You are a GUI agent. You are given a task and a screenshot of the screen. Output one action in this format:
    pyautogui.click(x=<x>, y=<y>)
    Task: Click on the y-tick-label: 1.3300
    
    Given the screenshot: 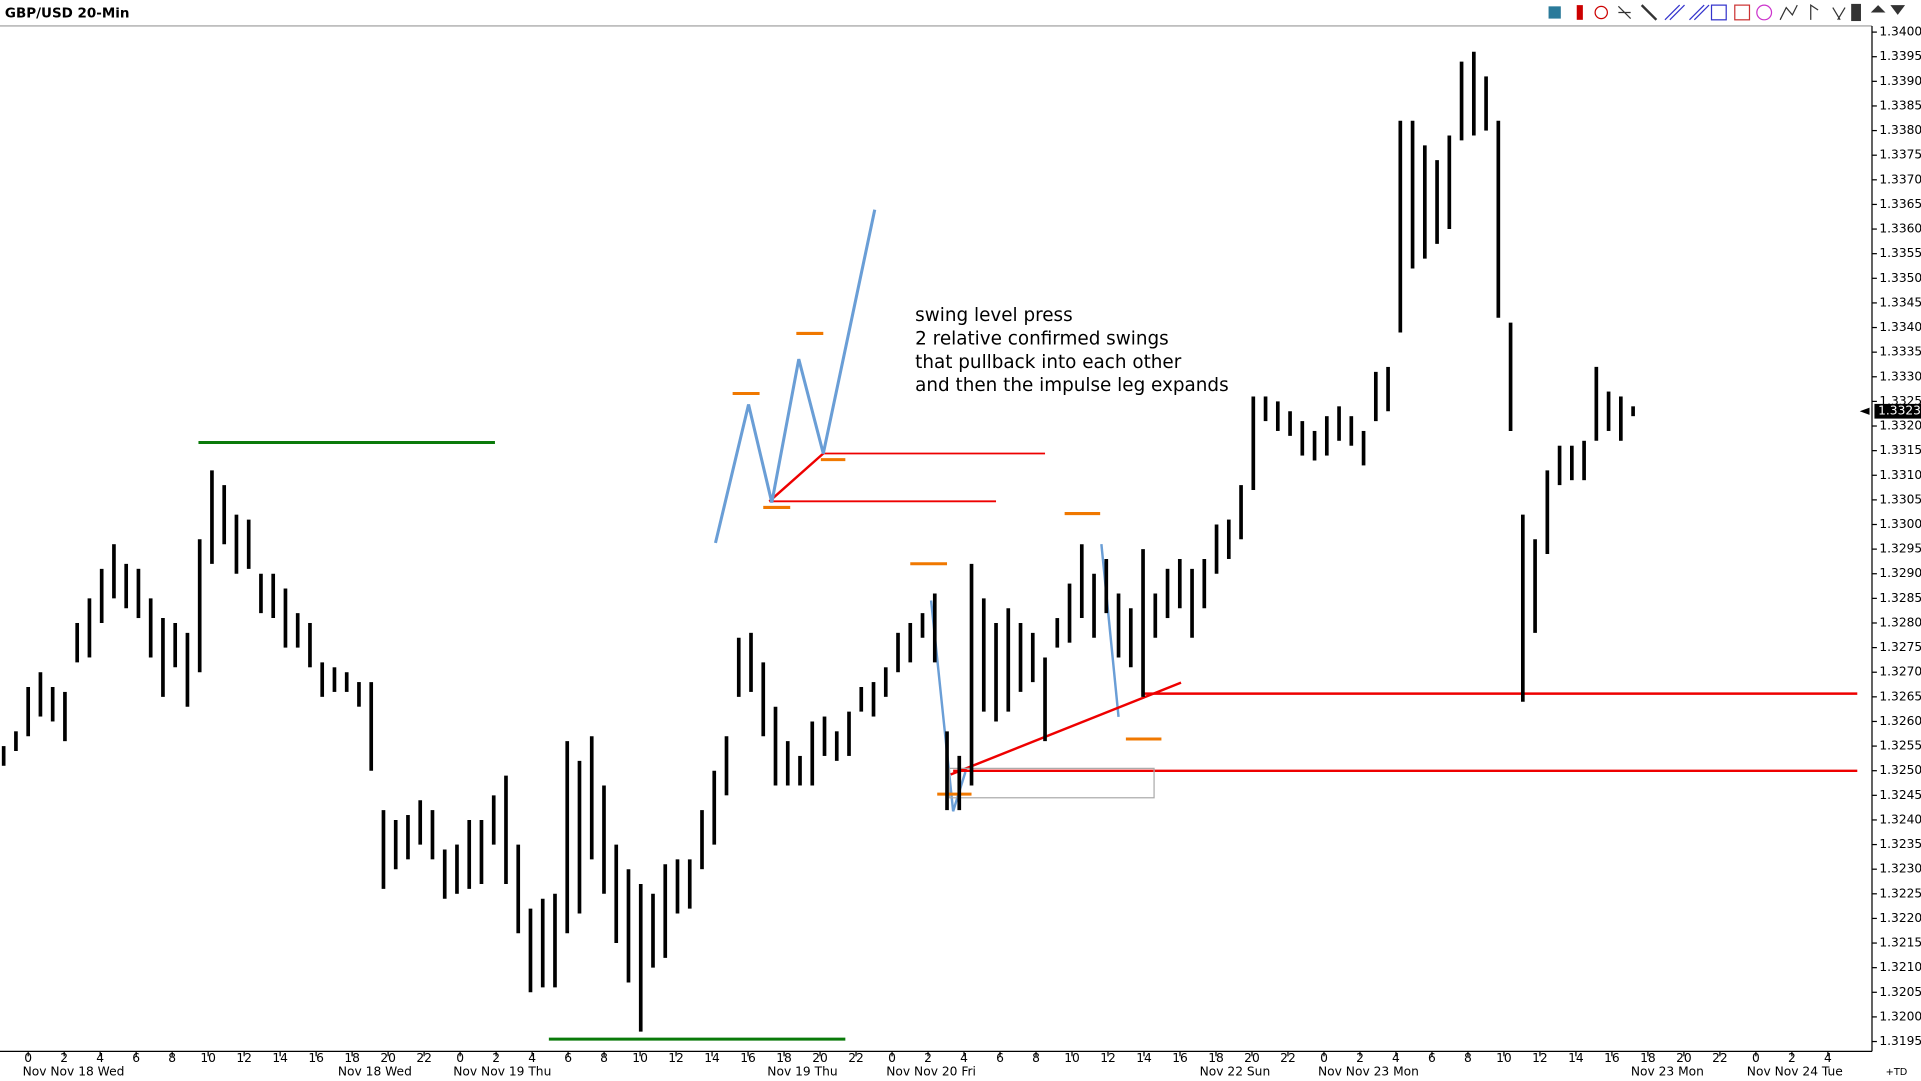 What is the action you would take?
    pyautogui.click(x=1900, y=524)
    